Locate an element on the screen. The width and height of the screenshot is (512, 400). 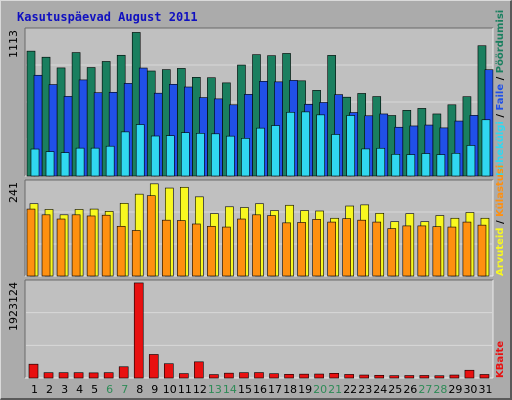
legend-entry: Arvuteid is located at coordinates (500, 252).